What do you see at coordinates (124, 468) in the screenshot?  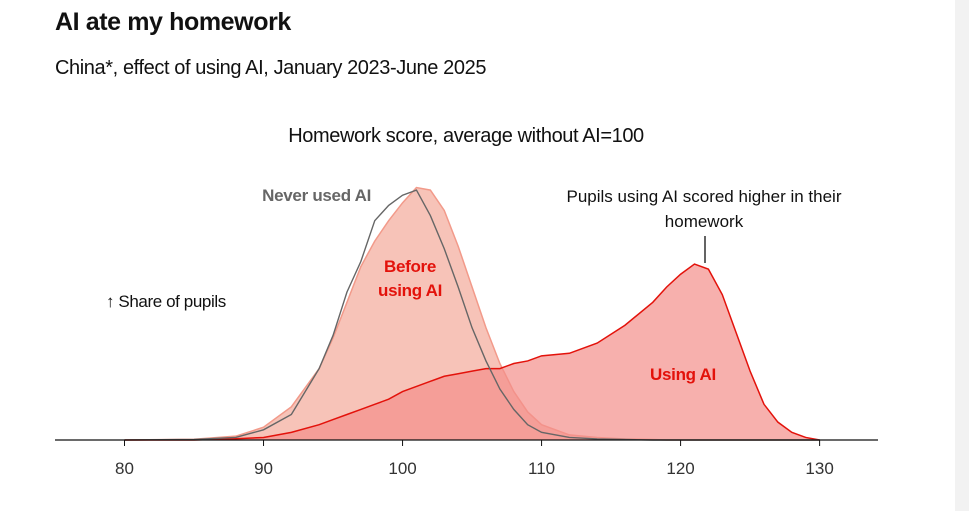 I see `x-tick-label: 80` at bounding box center [124, 468].